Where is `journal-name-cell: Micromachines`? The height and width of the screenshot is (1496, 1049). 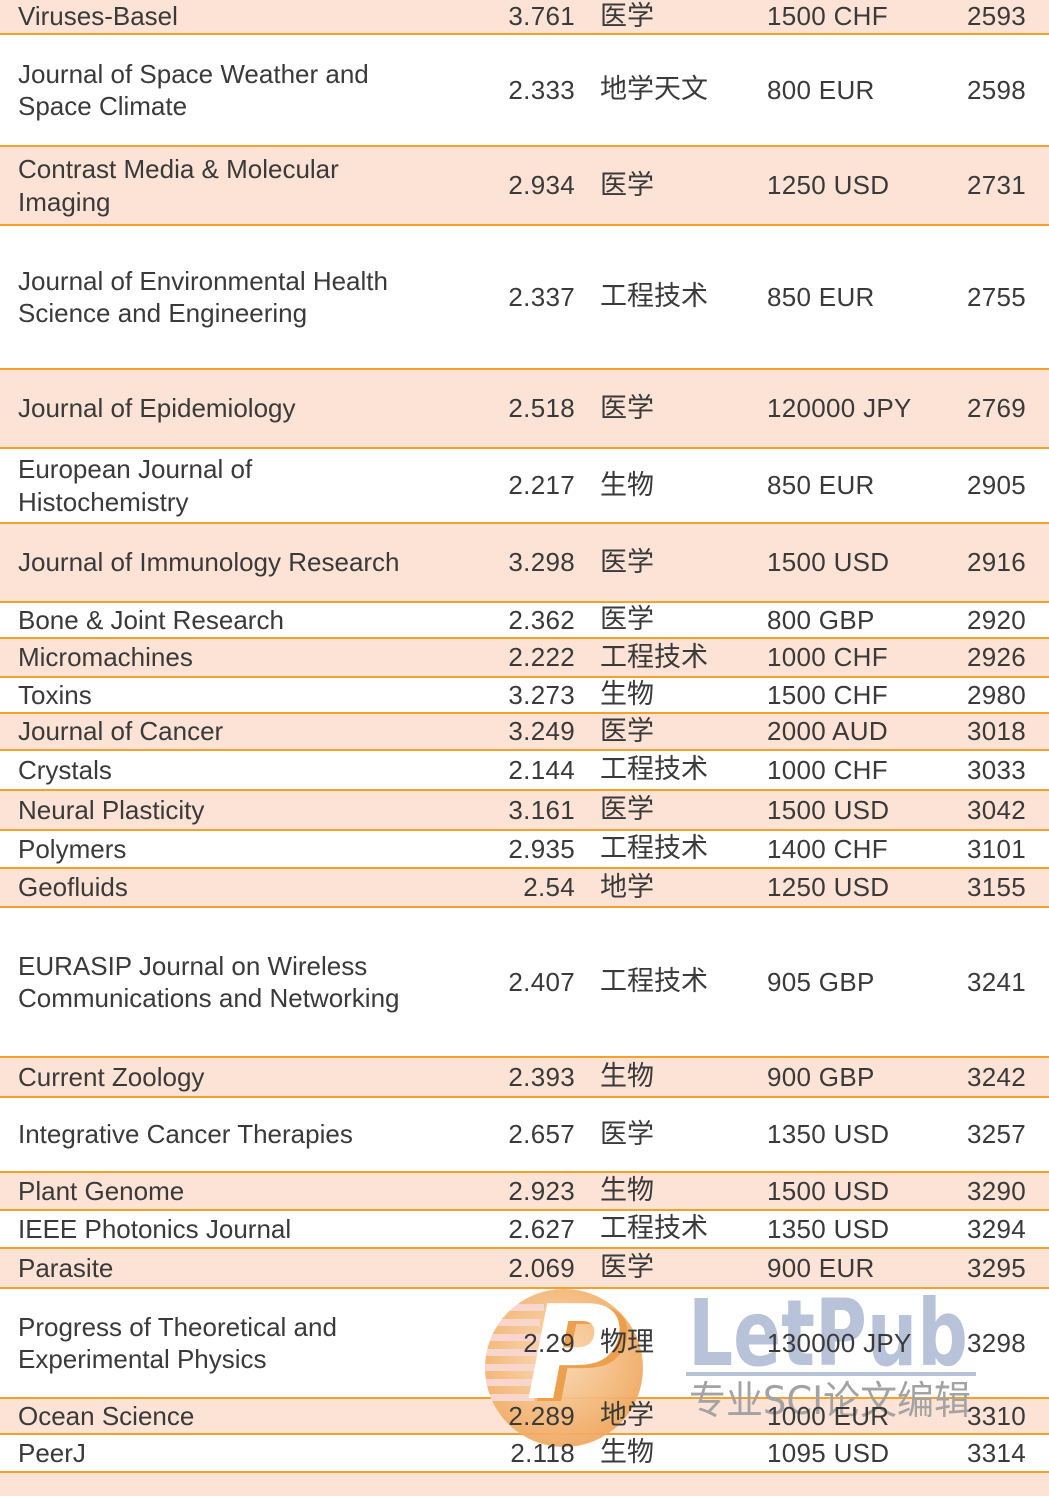
journal-name-cell: Micromachines is located at coordinates (245, 657).